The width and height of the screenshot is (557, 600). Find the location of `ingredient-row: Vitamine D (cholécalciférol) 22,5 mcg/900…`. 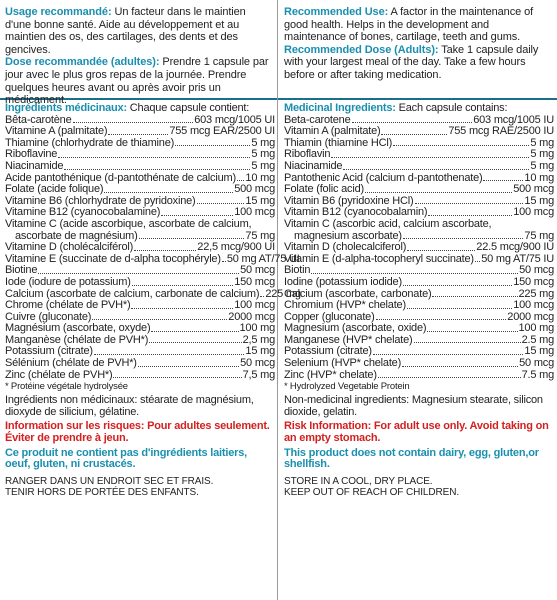

ingredient-row: Vitamine D (cholécalciférol) 22,5 mcg/900… is located at coordinates (140, 248).